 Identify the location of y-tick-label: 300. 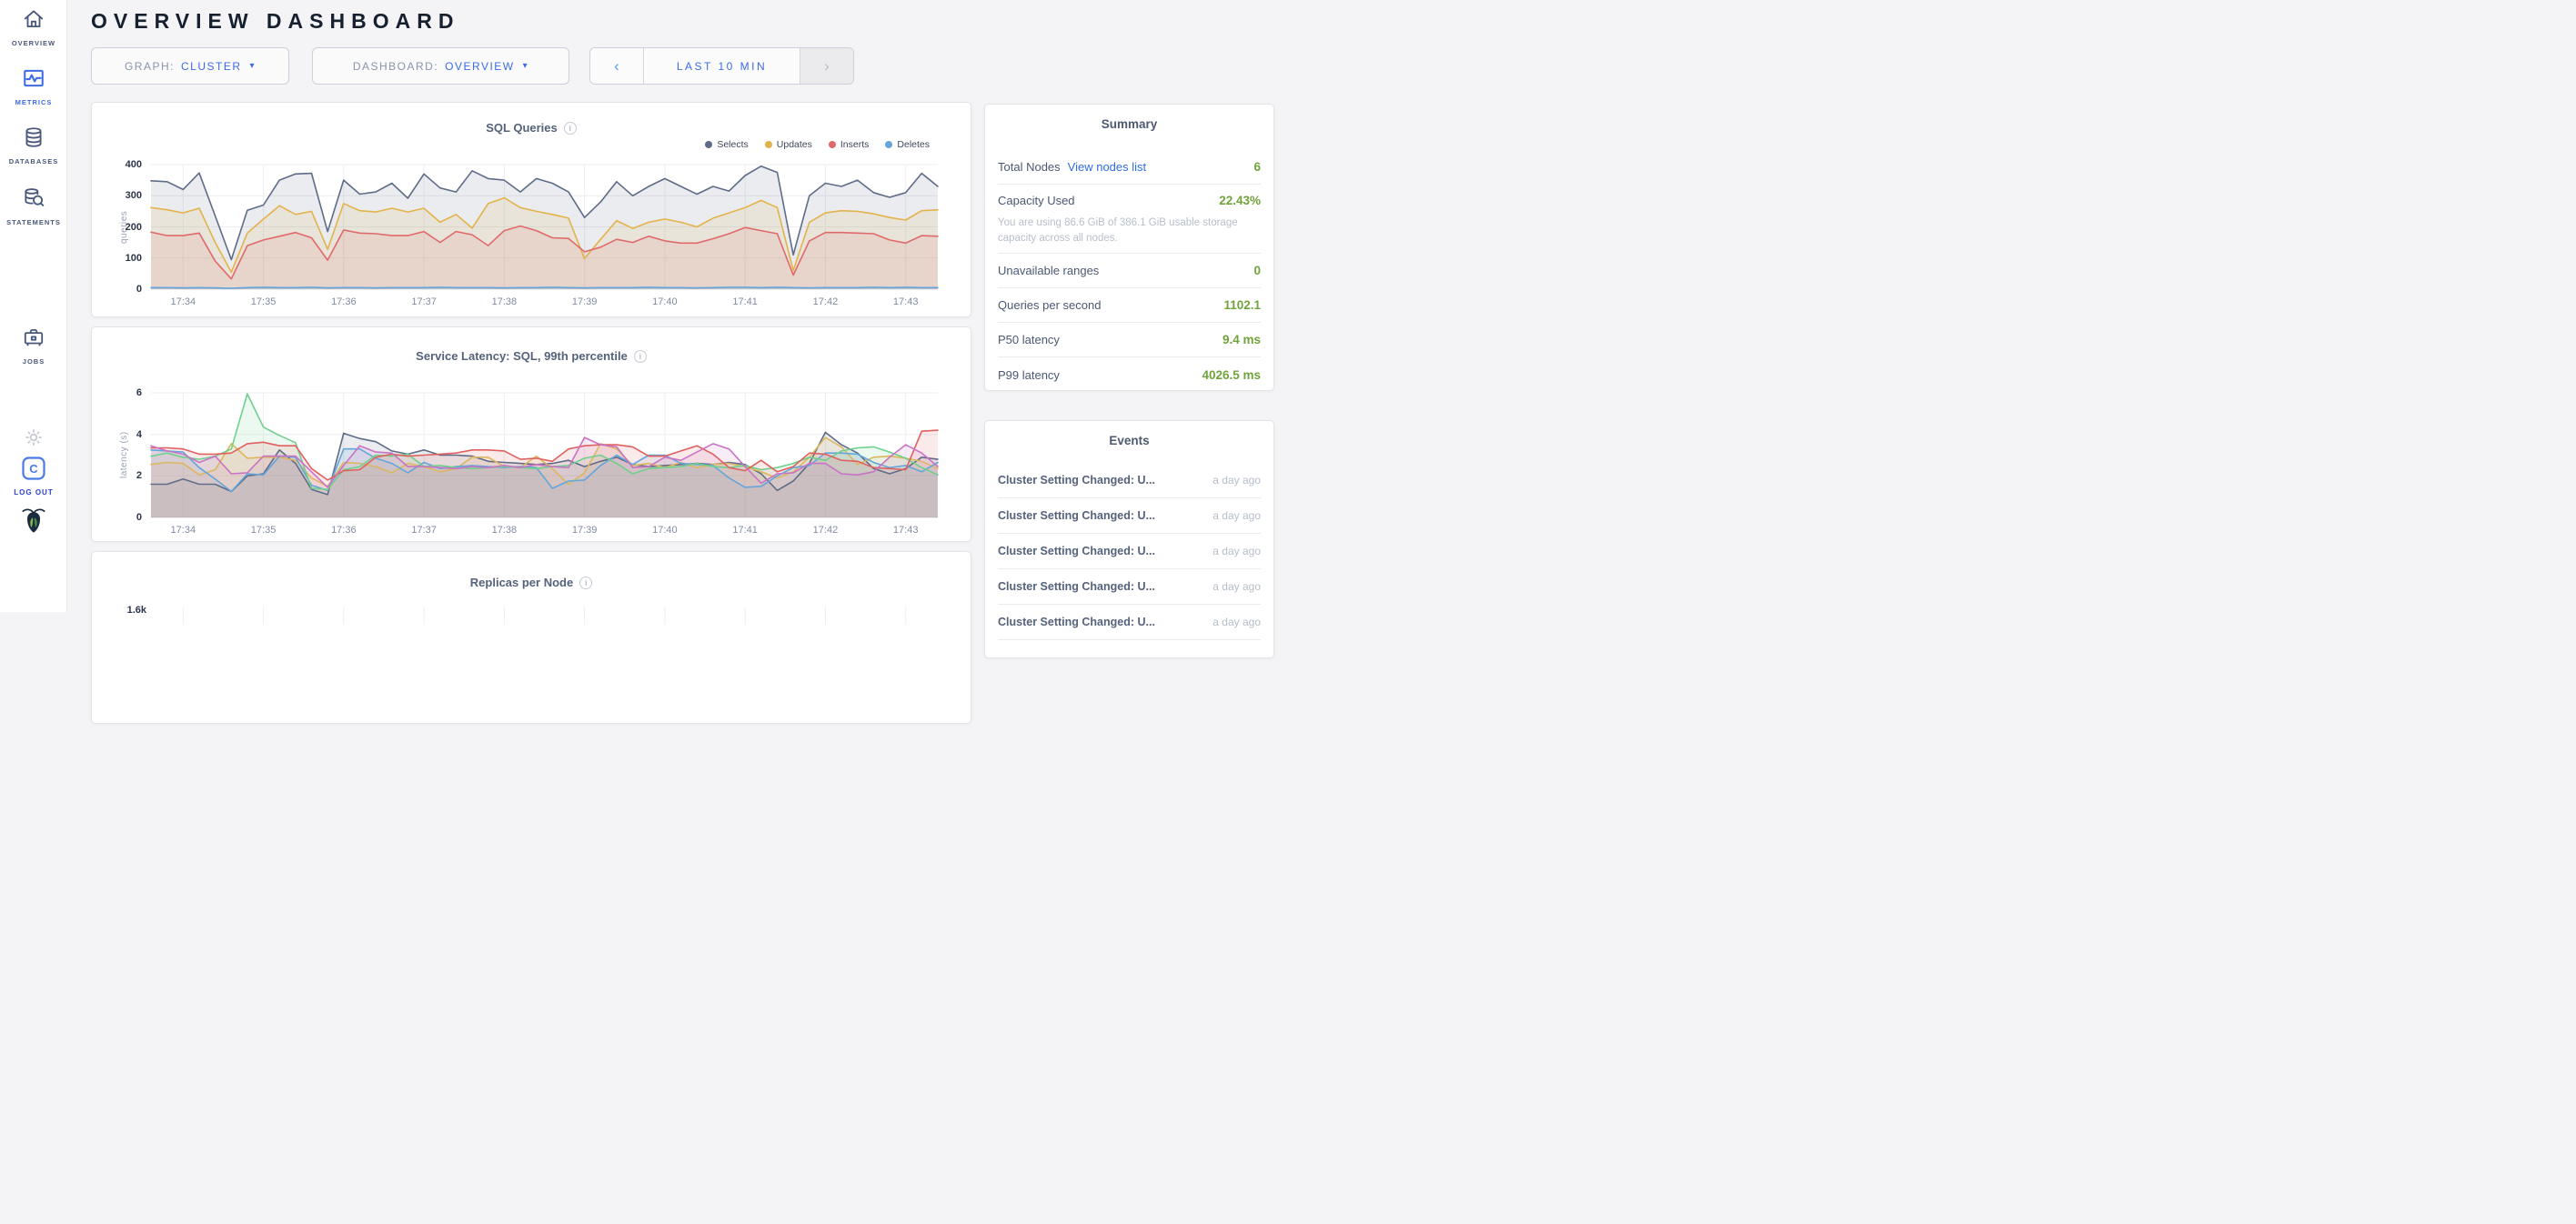
(133, 196).